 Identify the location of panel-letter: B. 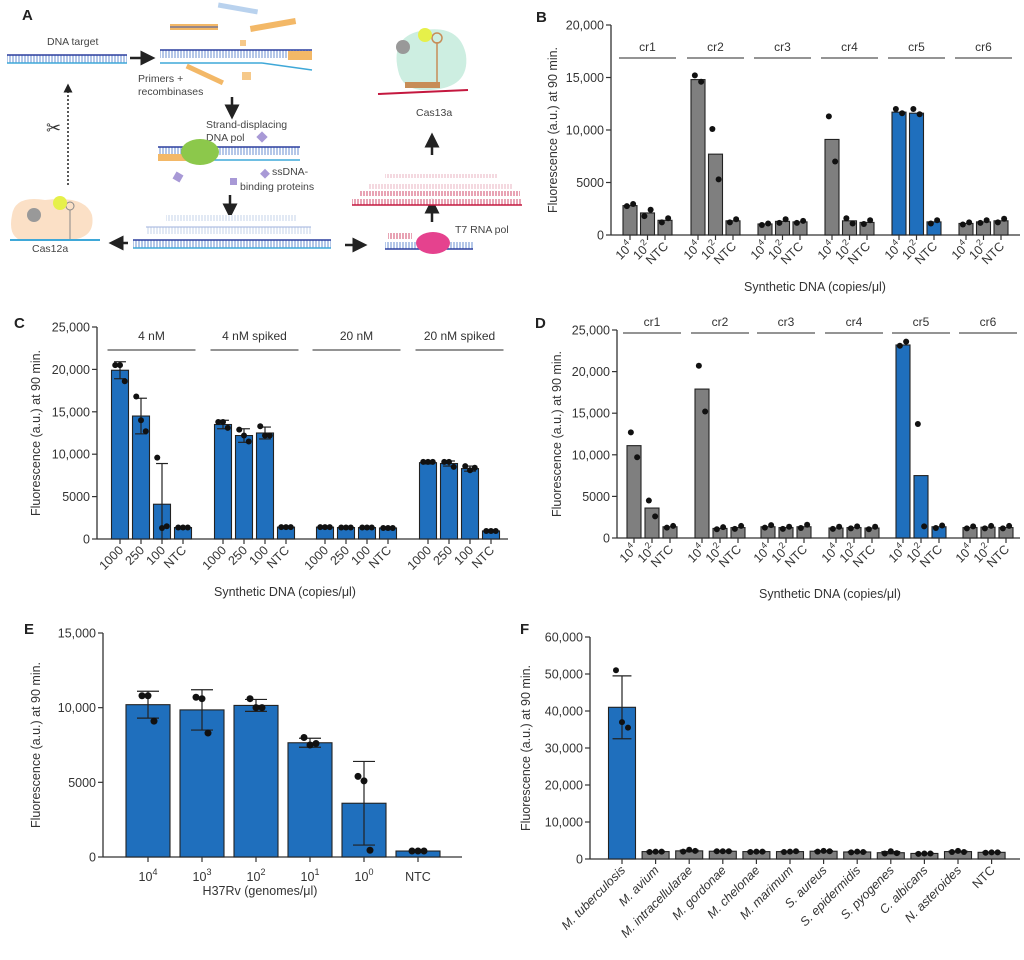
(541, 17).